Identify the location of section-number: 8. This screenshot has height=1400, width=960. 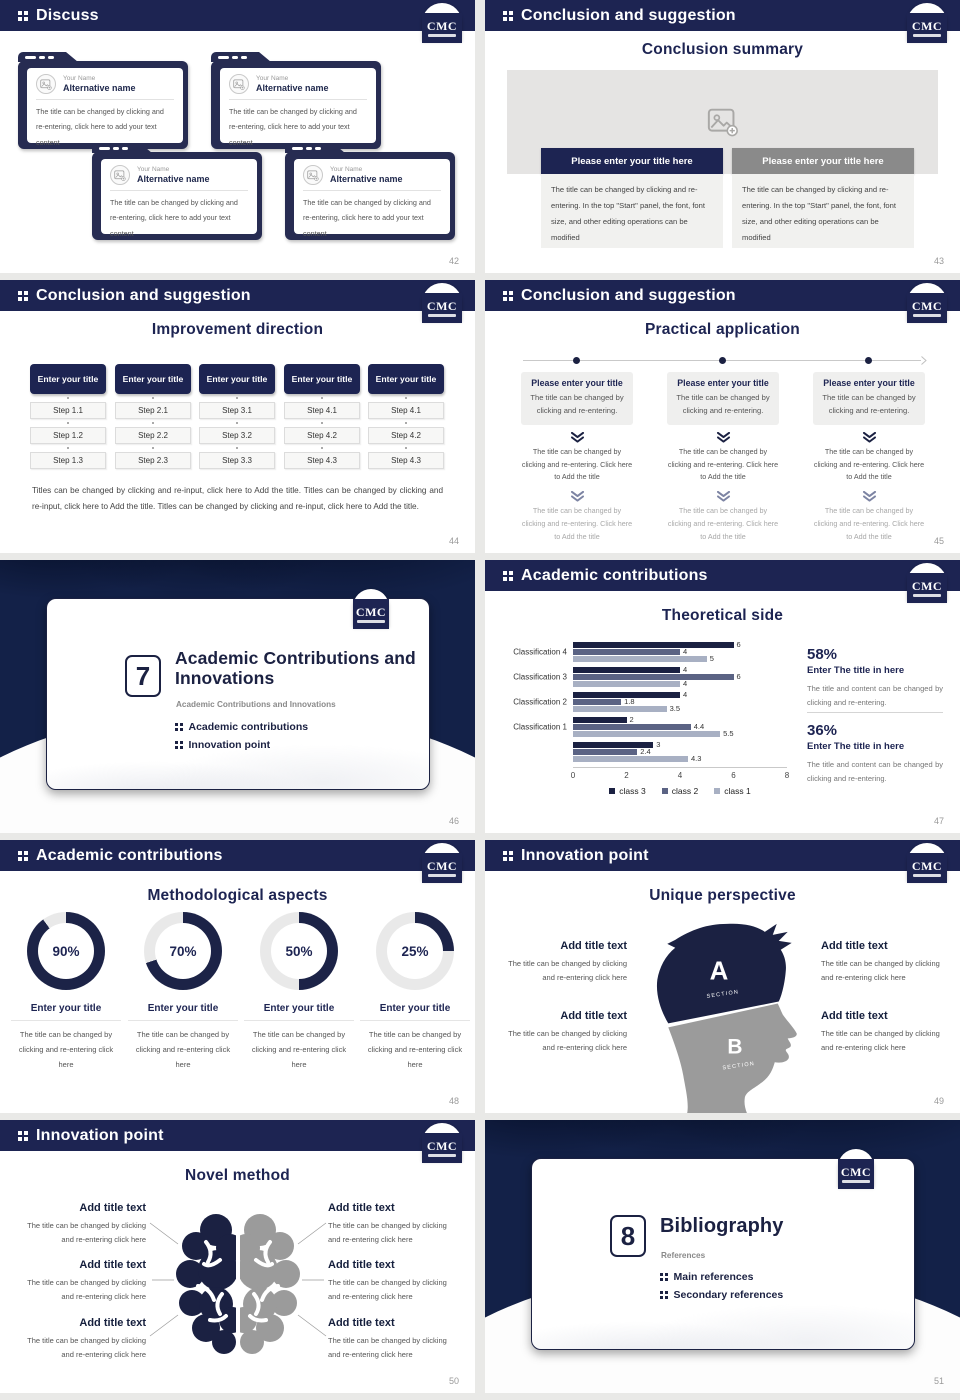
(628, 1236).